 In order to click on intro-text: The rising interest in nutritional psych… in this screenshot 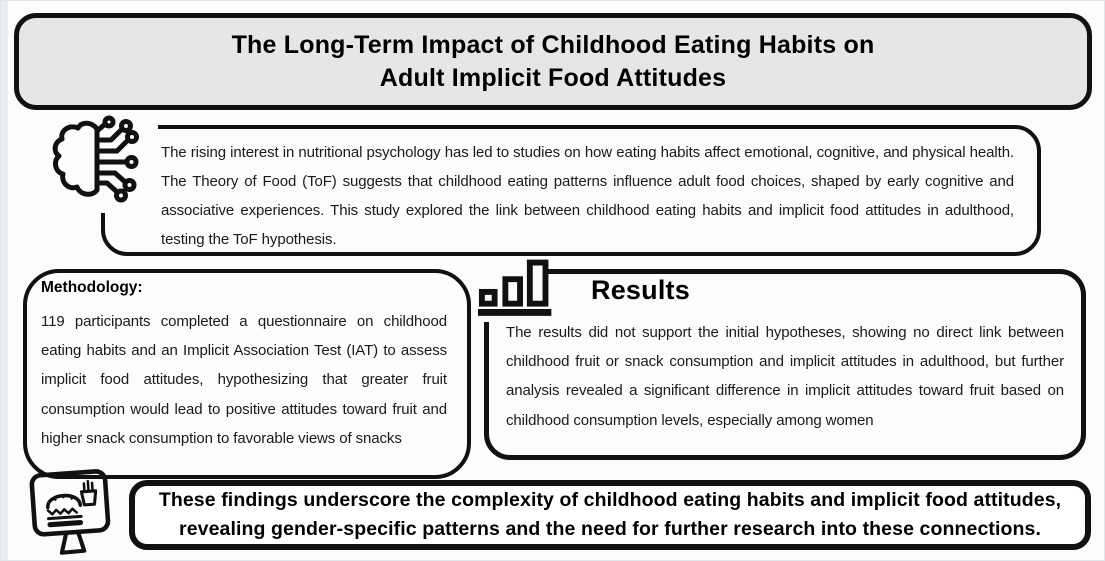, I will do `click(587, 196)`.